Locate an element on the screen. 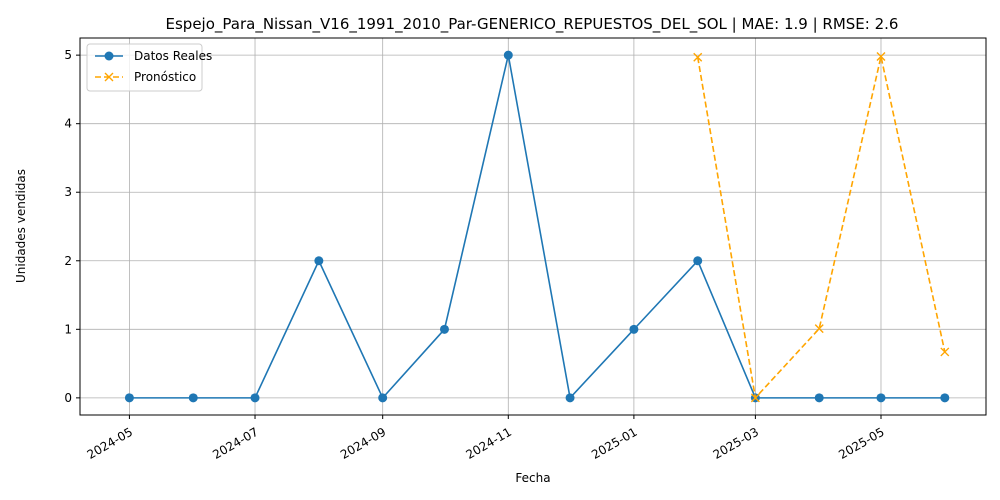  y-tick-label: 4 is located at coordinates (68, 124).